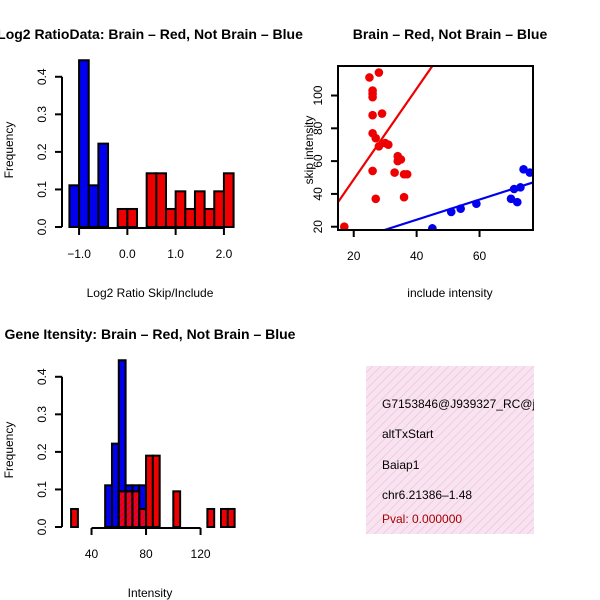 The height and width of the screenshot is (600, 600). What do you see at coordinates (318, 227) in the screenshot?
I see `y-tick-label: 20` at bounding box center [318, 227].